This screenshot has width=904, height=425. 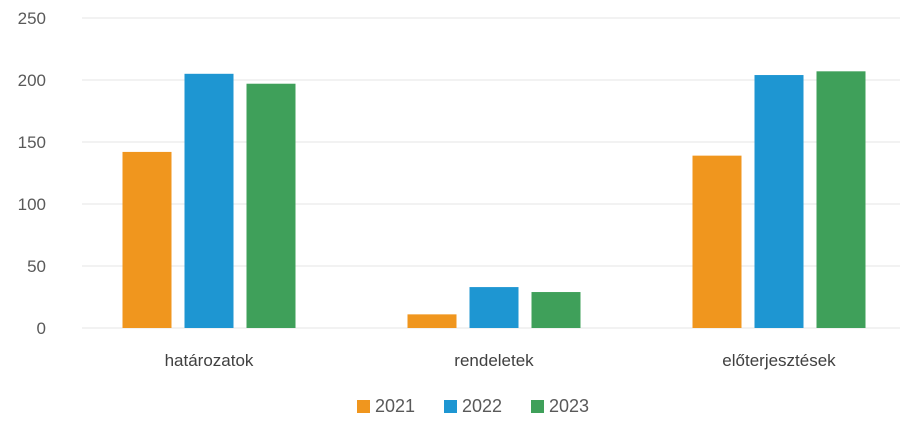 I want to click on x-axis: határozatok rendeletek előterjesztések, so click(x=501, y=360).